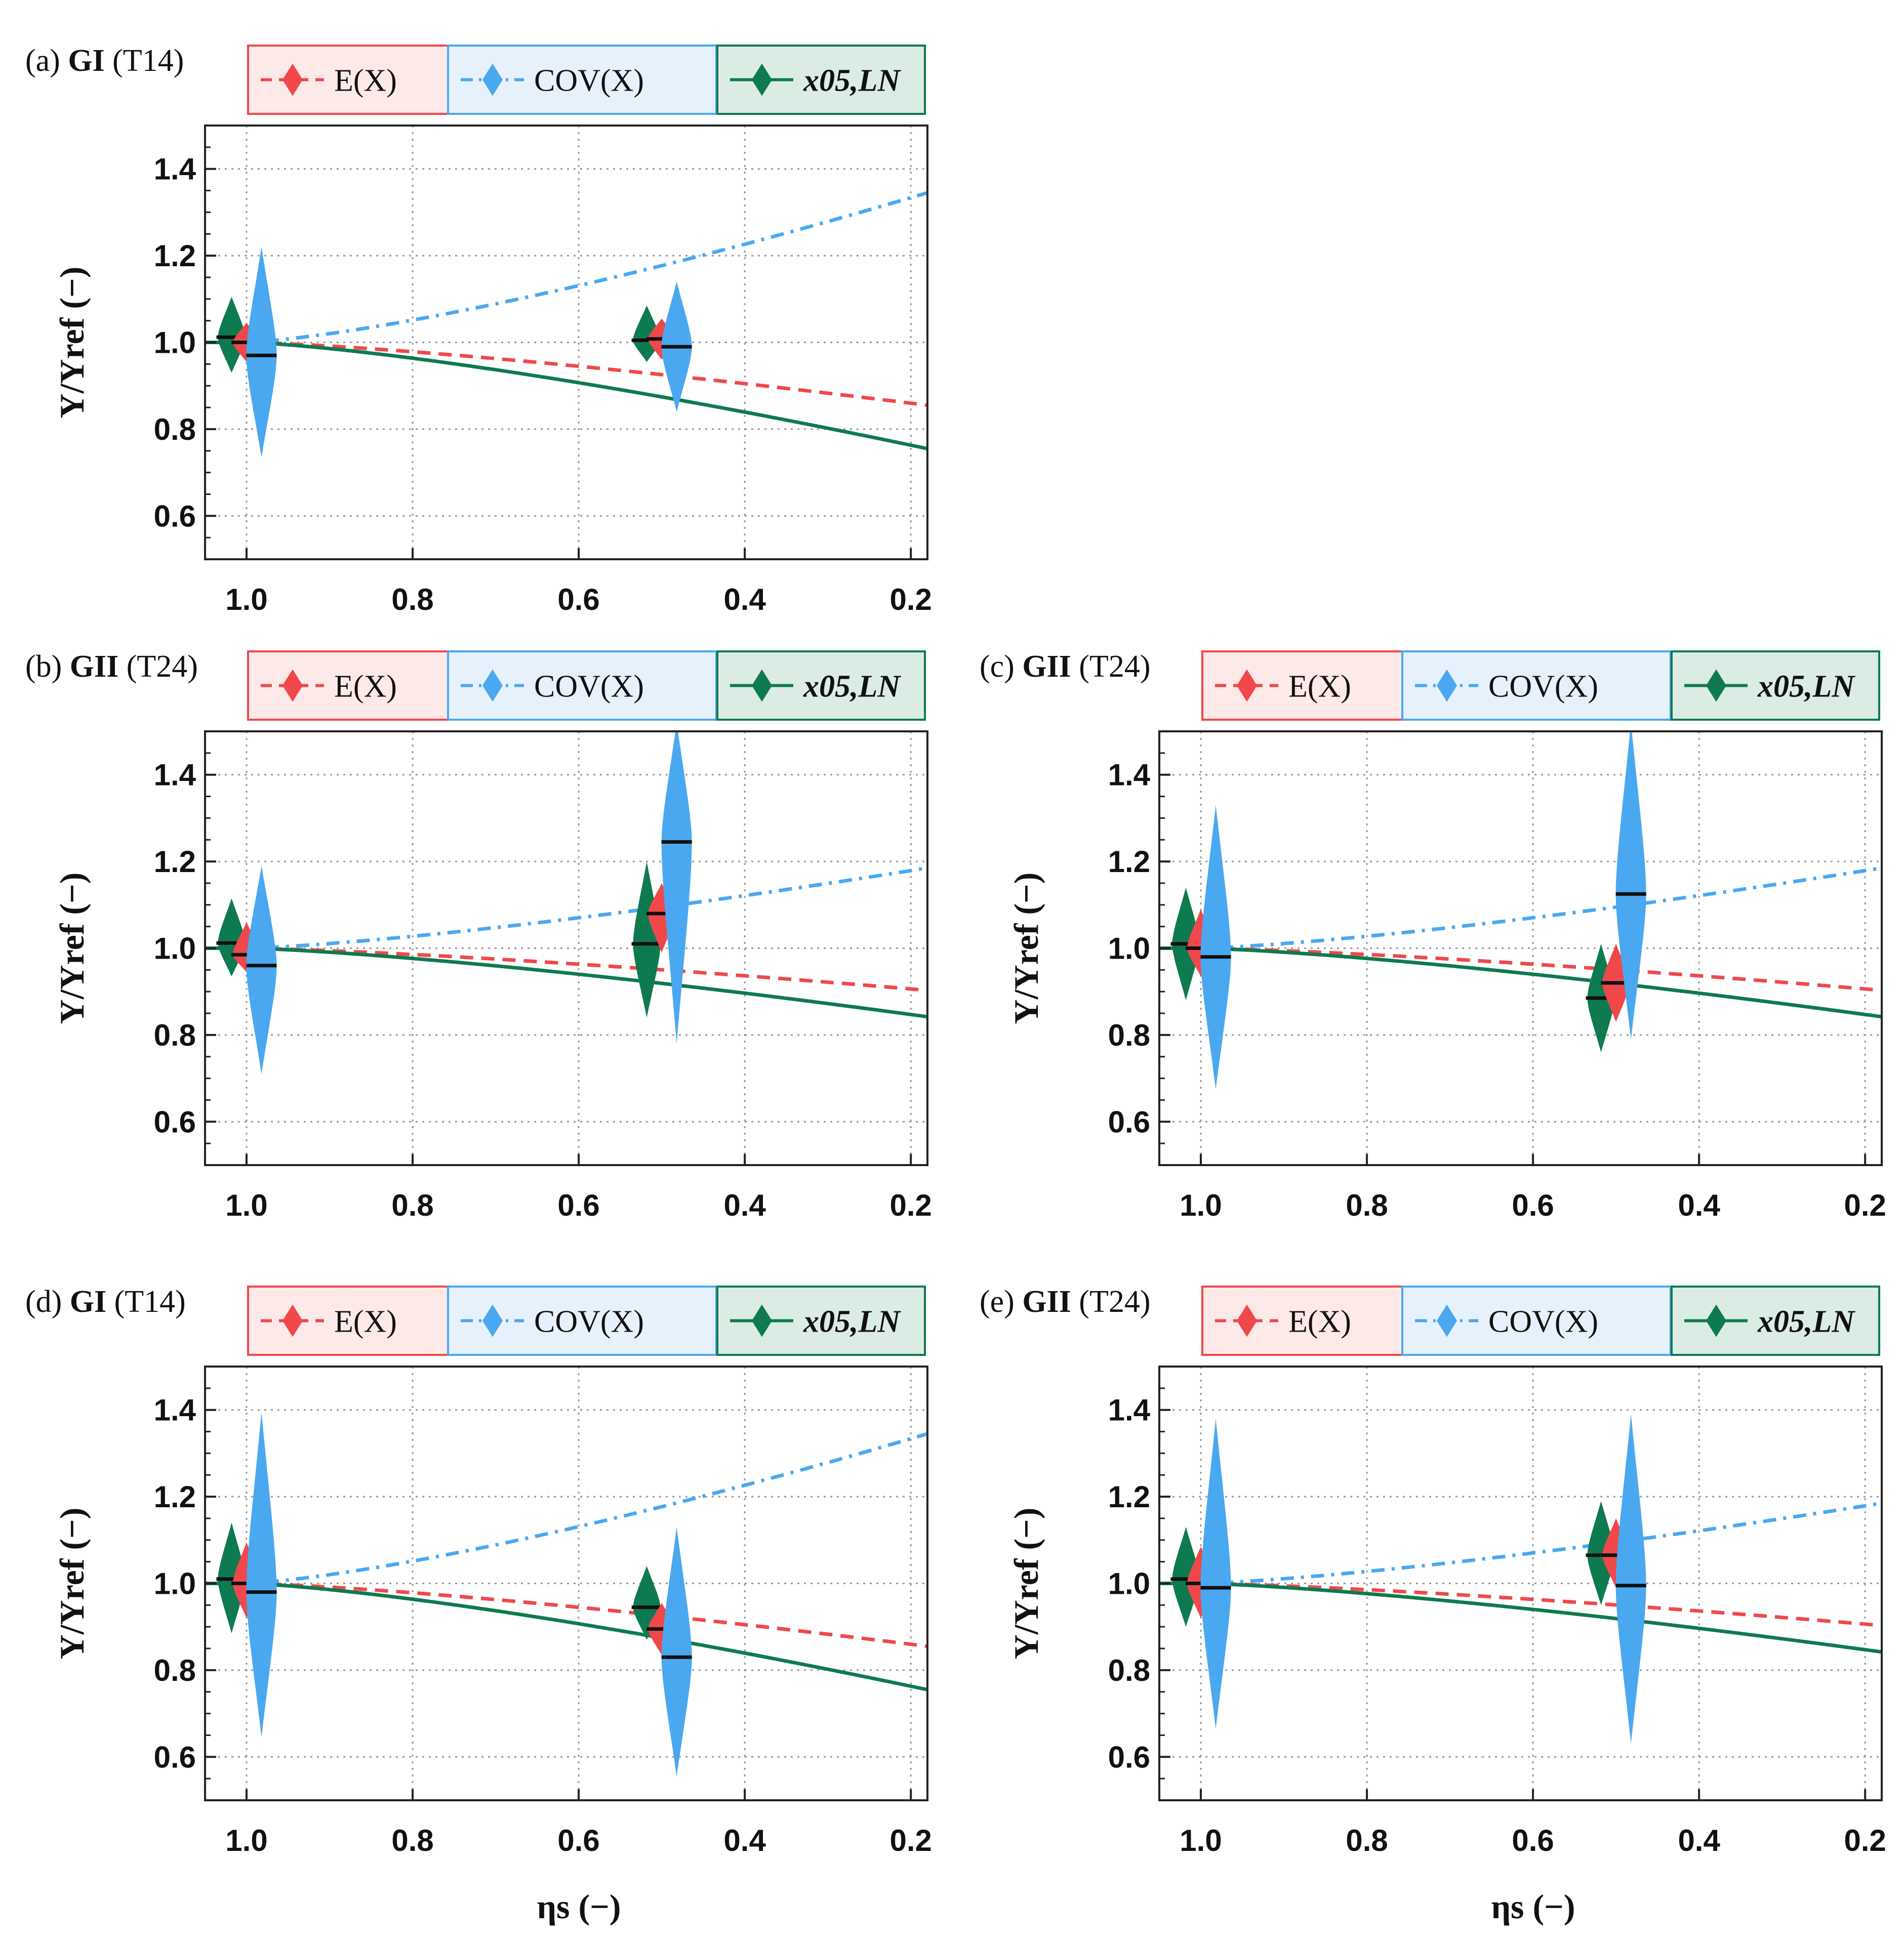  What do you see at coordinates (1047, 1302) in the screenshot?
I see `panel-title-group: GII` at bounding box center [1047, 1302].